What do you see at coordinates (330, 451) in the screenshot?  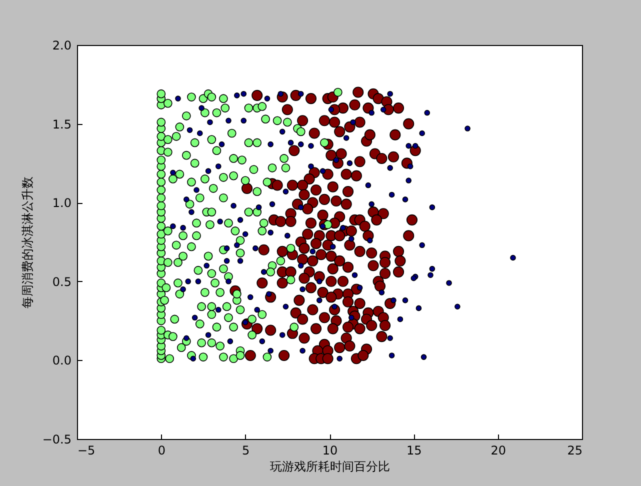 I see `x-tick-label: 10` at bounding box center [330, 451].